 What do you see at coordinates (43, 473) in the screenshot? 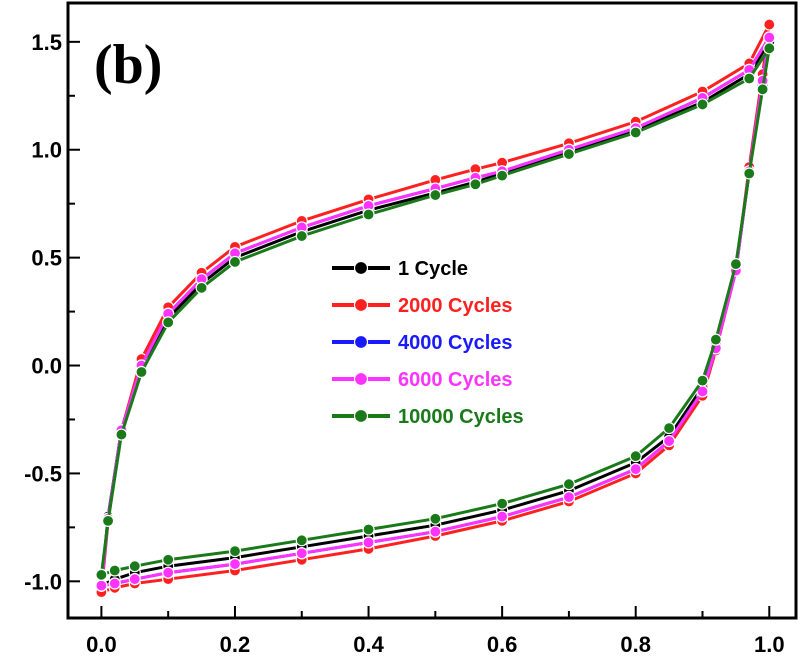
I see `y-tick-label: -0.5` at bounding box center [43, 473].